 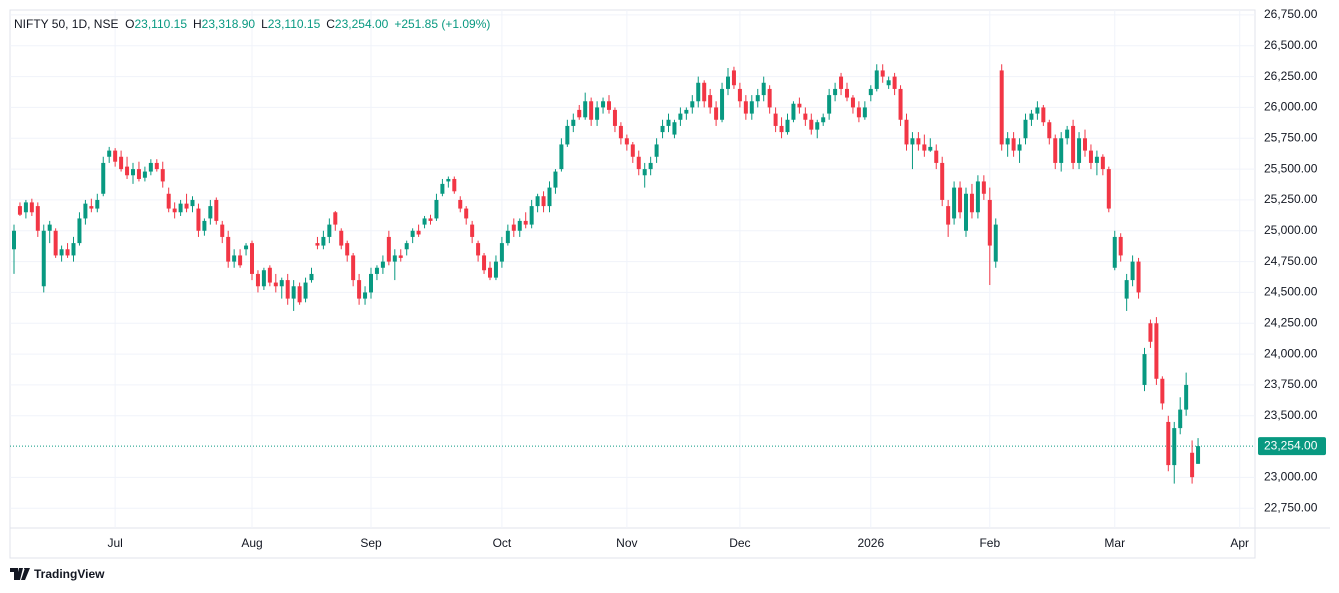 I want to click on y-tick-label: 23,000.00, so click(x=1291, y=477).